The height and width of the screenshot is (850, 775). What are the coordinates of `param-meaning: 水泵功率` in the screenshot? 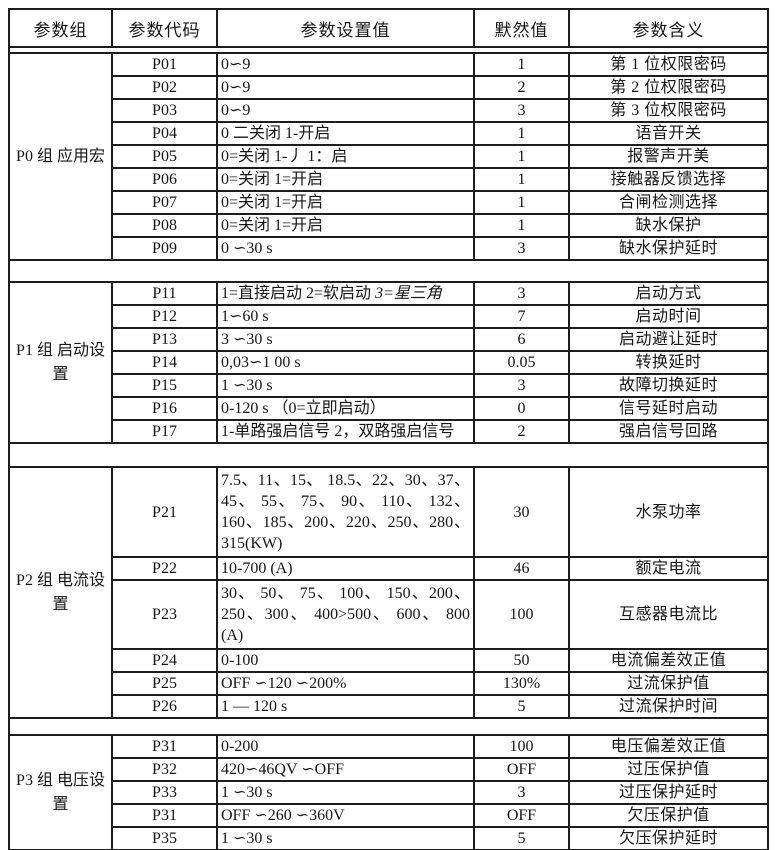 It's located at (668, 512).